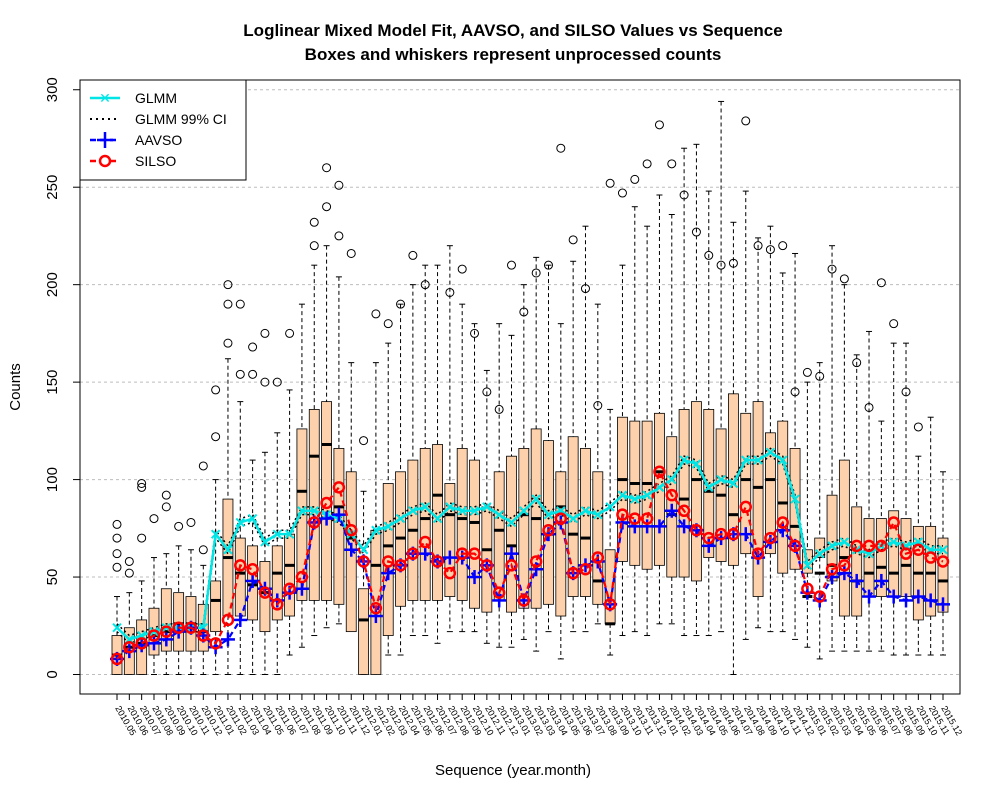 The height and width of the screenshot is (804, 1000). What do you see at coordinates (15, 387) in the screenshot?
I see `y-axis-label: Counts` at bounding box center [15, 387].